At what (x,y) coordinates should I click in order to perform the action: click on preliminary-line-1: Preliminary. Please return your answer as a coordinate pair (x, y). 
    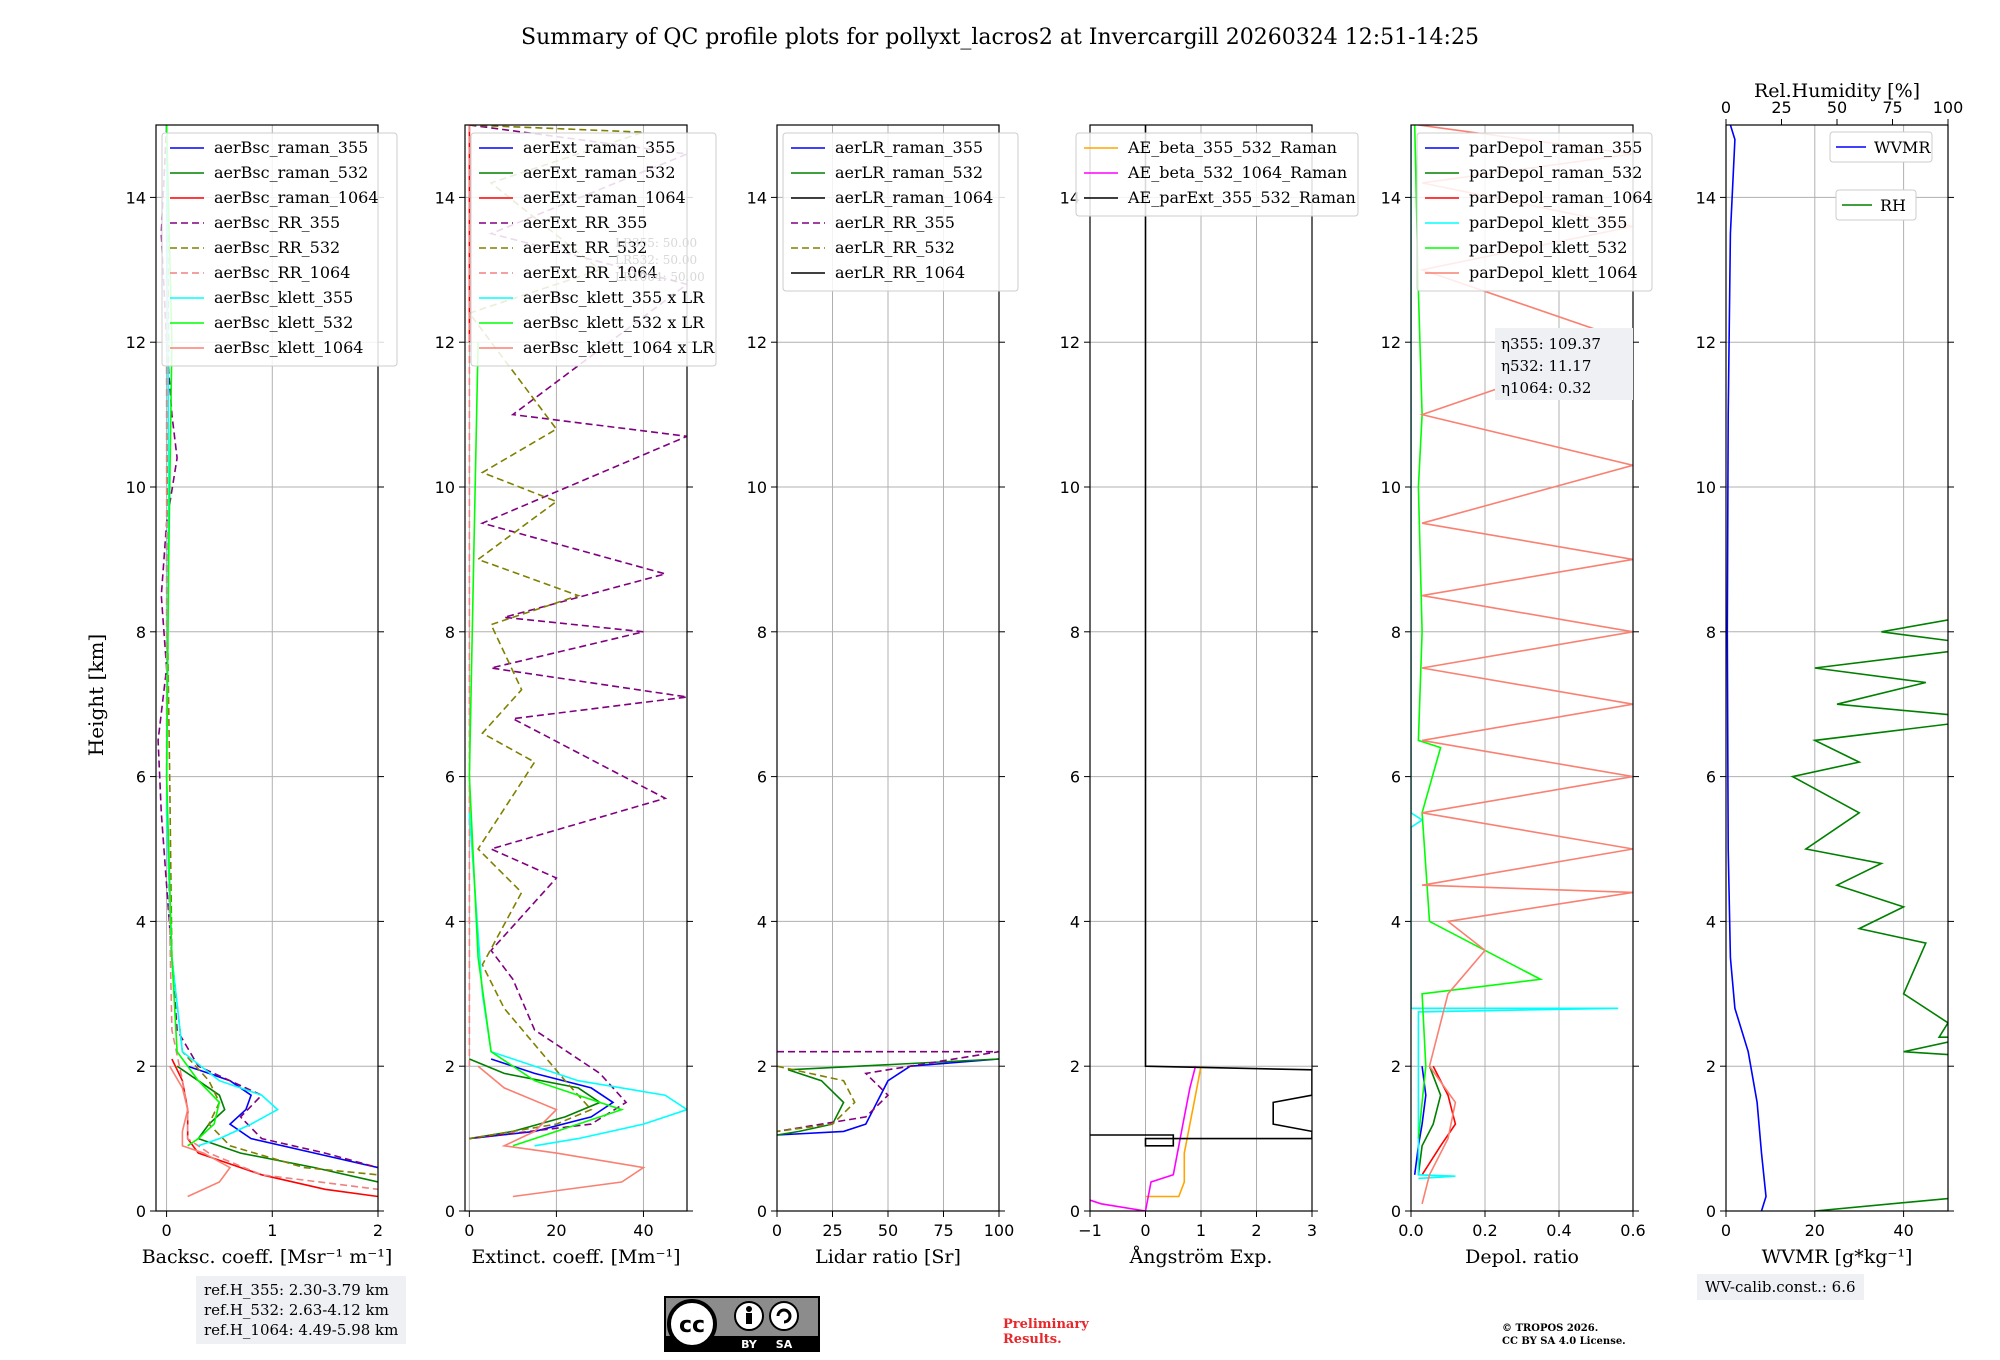
    Looking at the image, I should click on (1046, 1324).